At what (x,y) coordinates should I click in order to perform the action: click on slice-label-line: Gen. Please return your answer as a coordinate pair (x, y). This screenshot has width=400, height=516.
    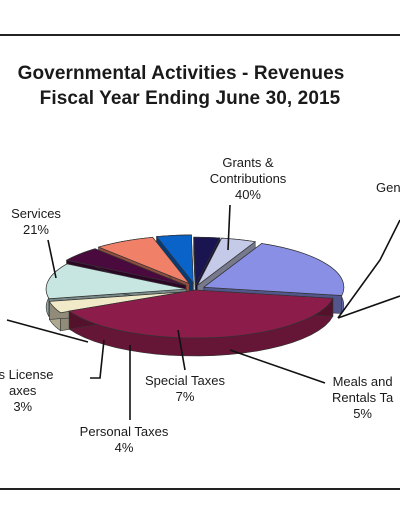
    Looking at the image, I should click on (388, 187).